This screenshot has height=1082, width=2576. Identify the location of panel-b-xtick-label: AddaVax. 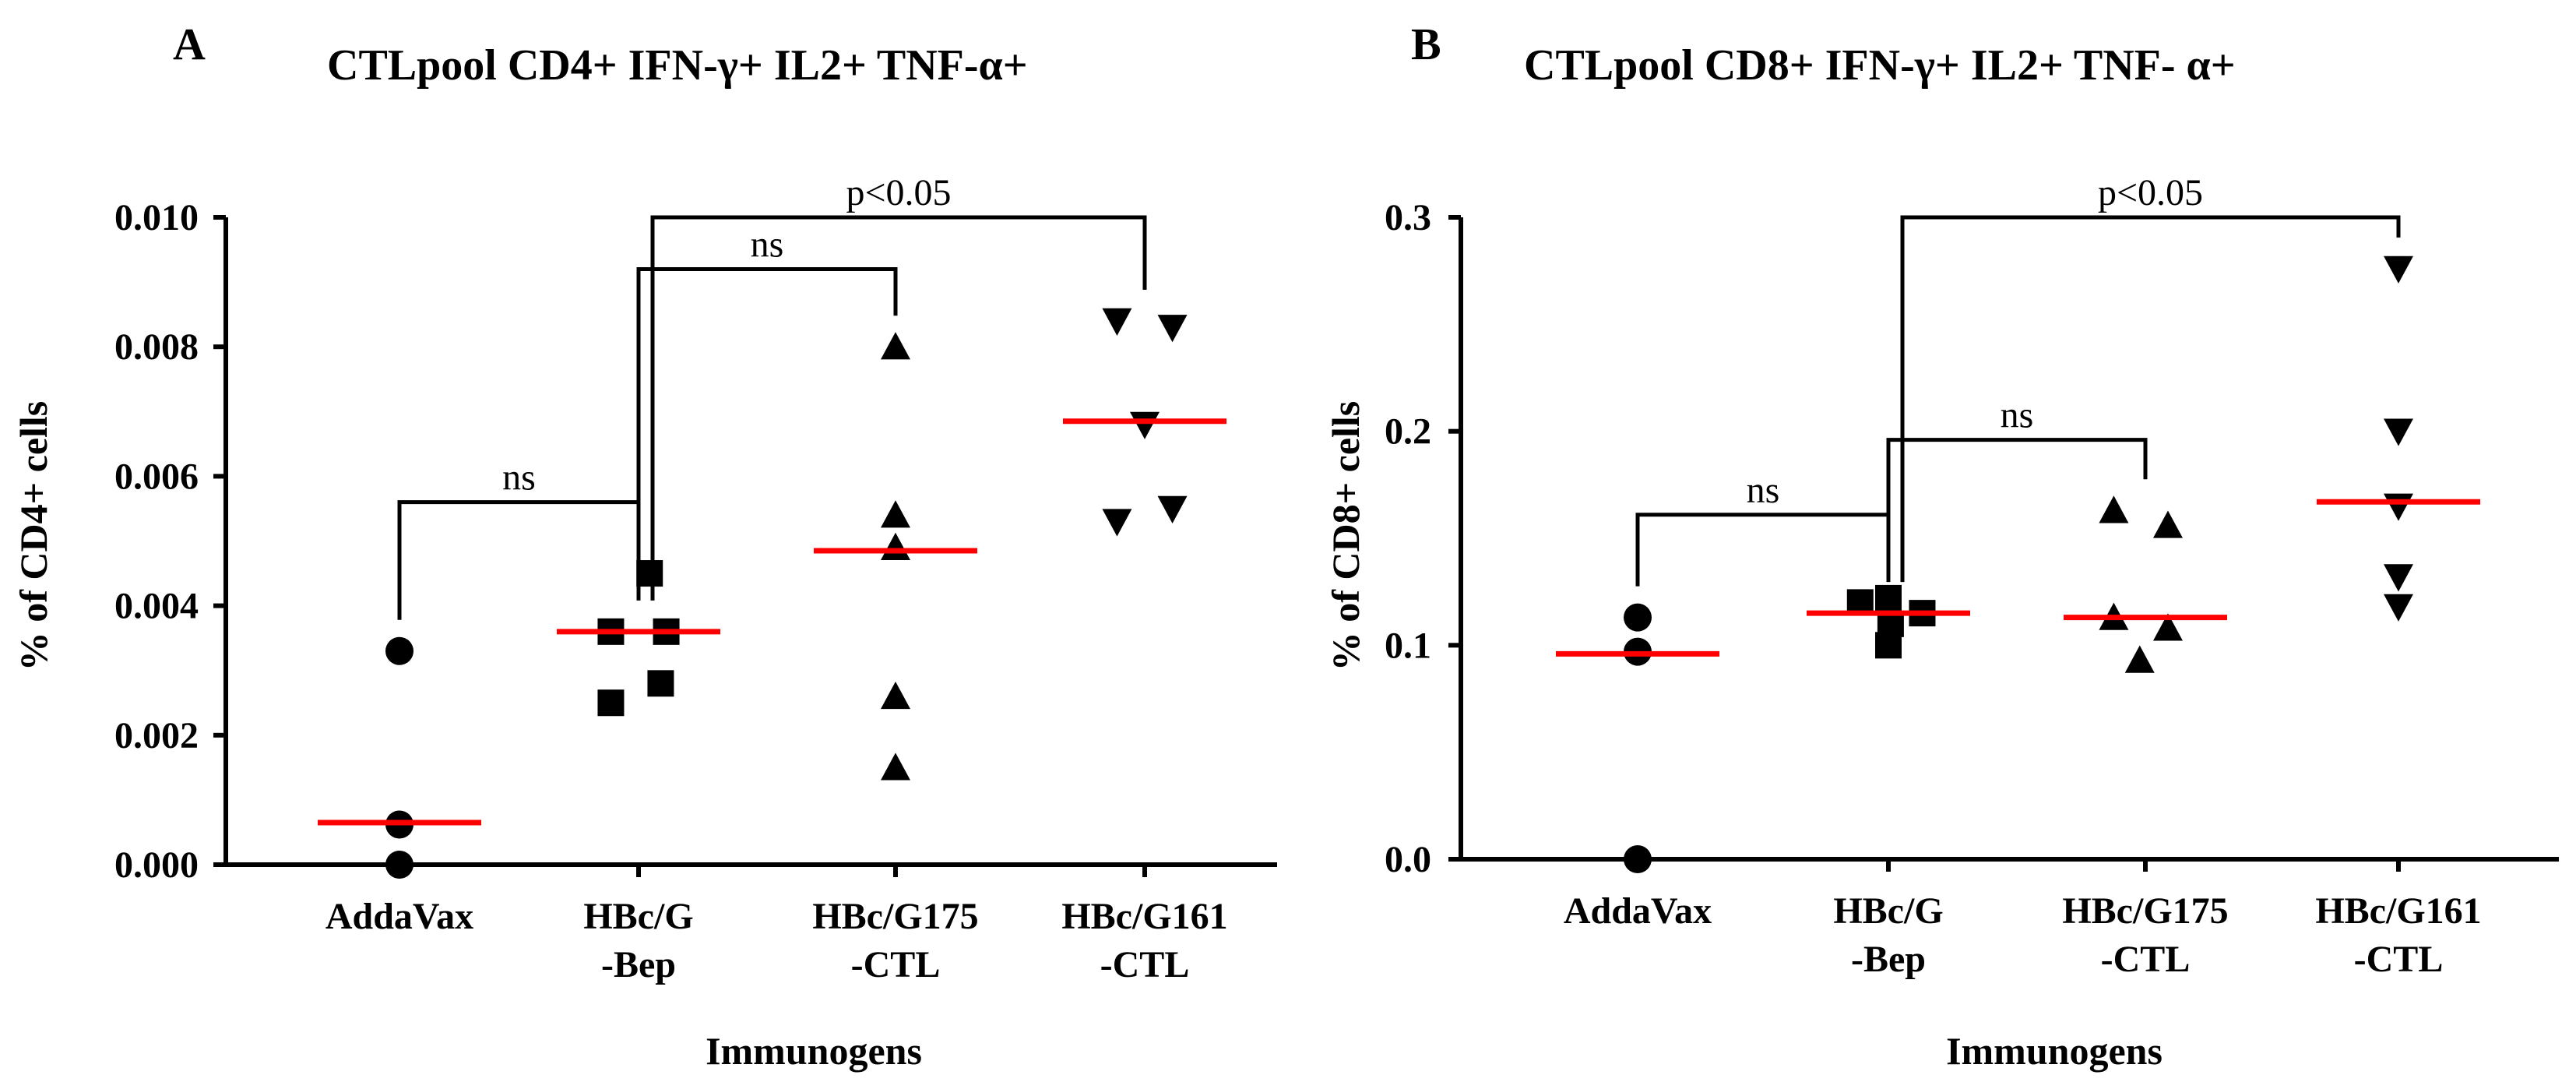
(1638, 911).